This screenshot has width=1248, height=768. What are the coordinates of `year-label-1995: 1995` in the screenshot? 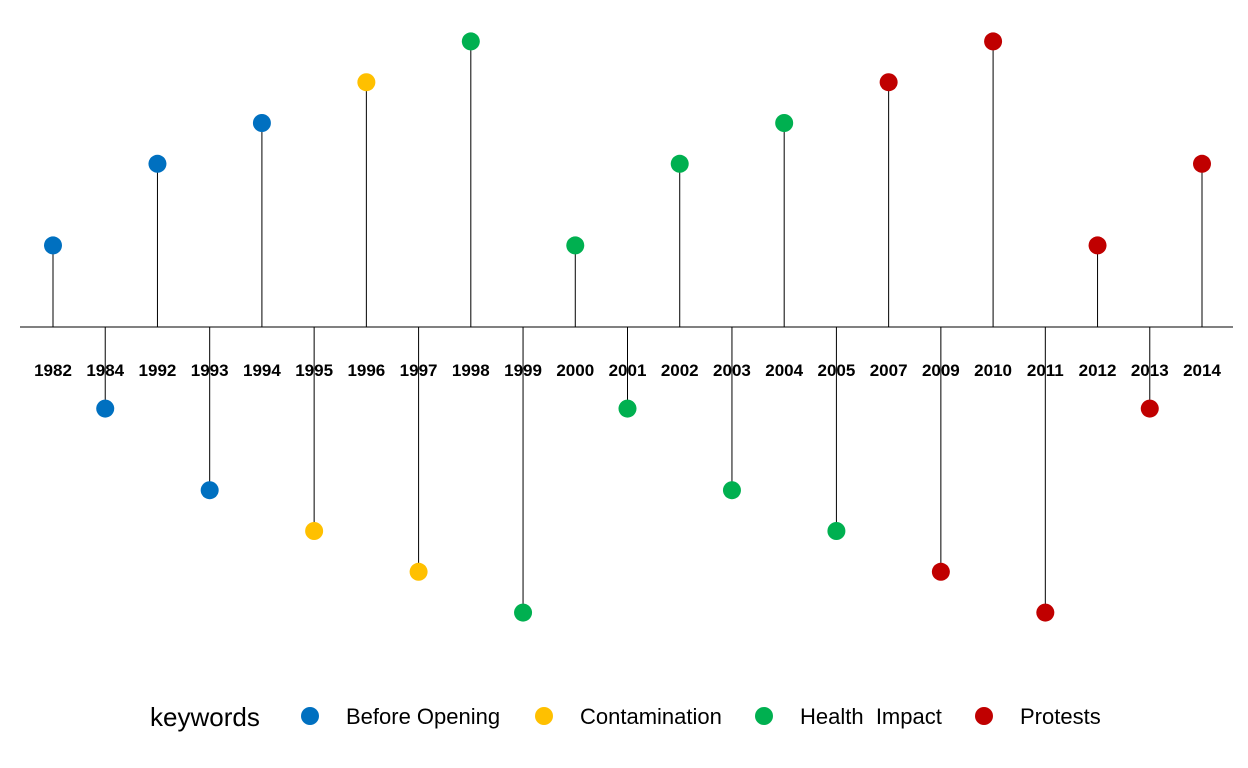 It's located at (314, 370).